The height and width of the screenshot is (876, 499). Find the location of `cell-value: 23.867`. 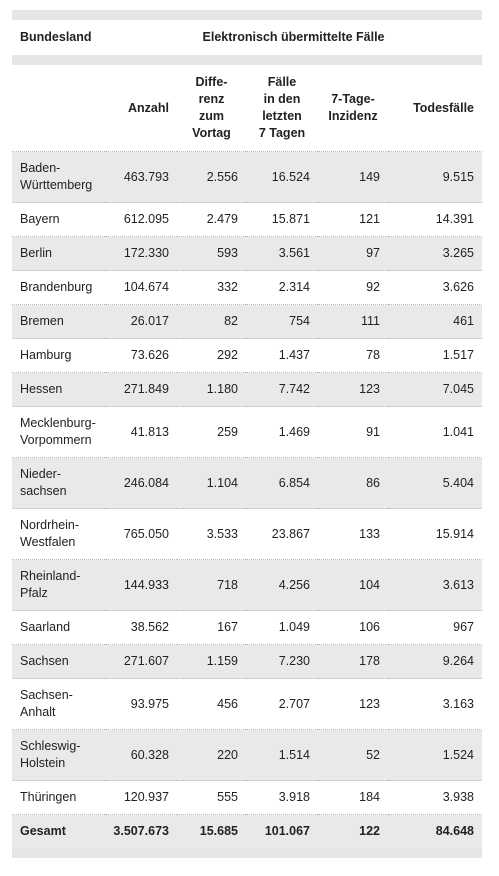

cell-value: 23.867 is located at coordinates (290, 533).